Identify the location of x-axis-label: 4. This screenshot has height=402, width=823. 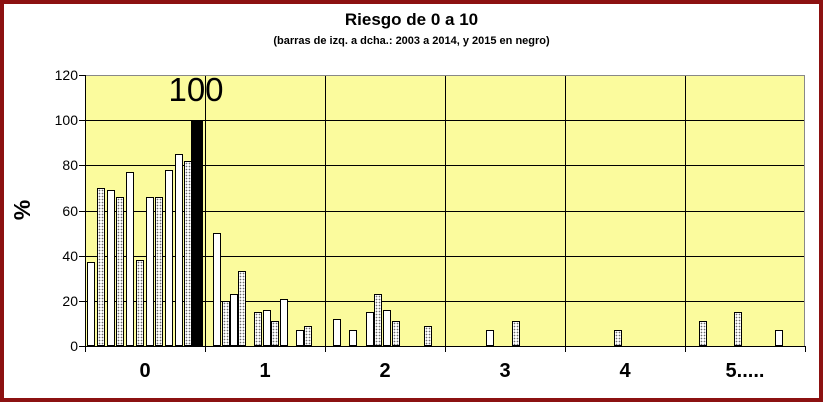
(625, 371).